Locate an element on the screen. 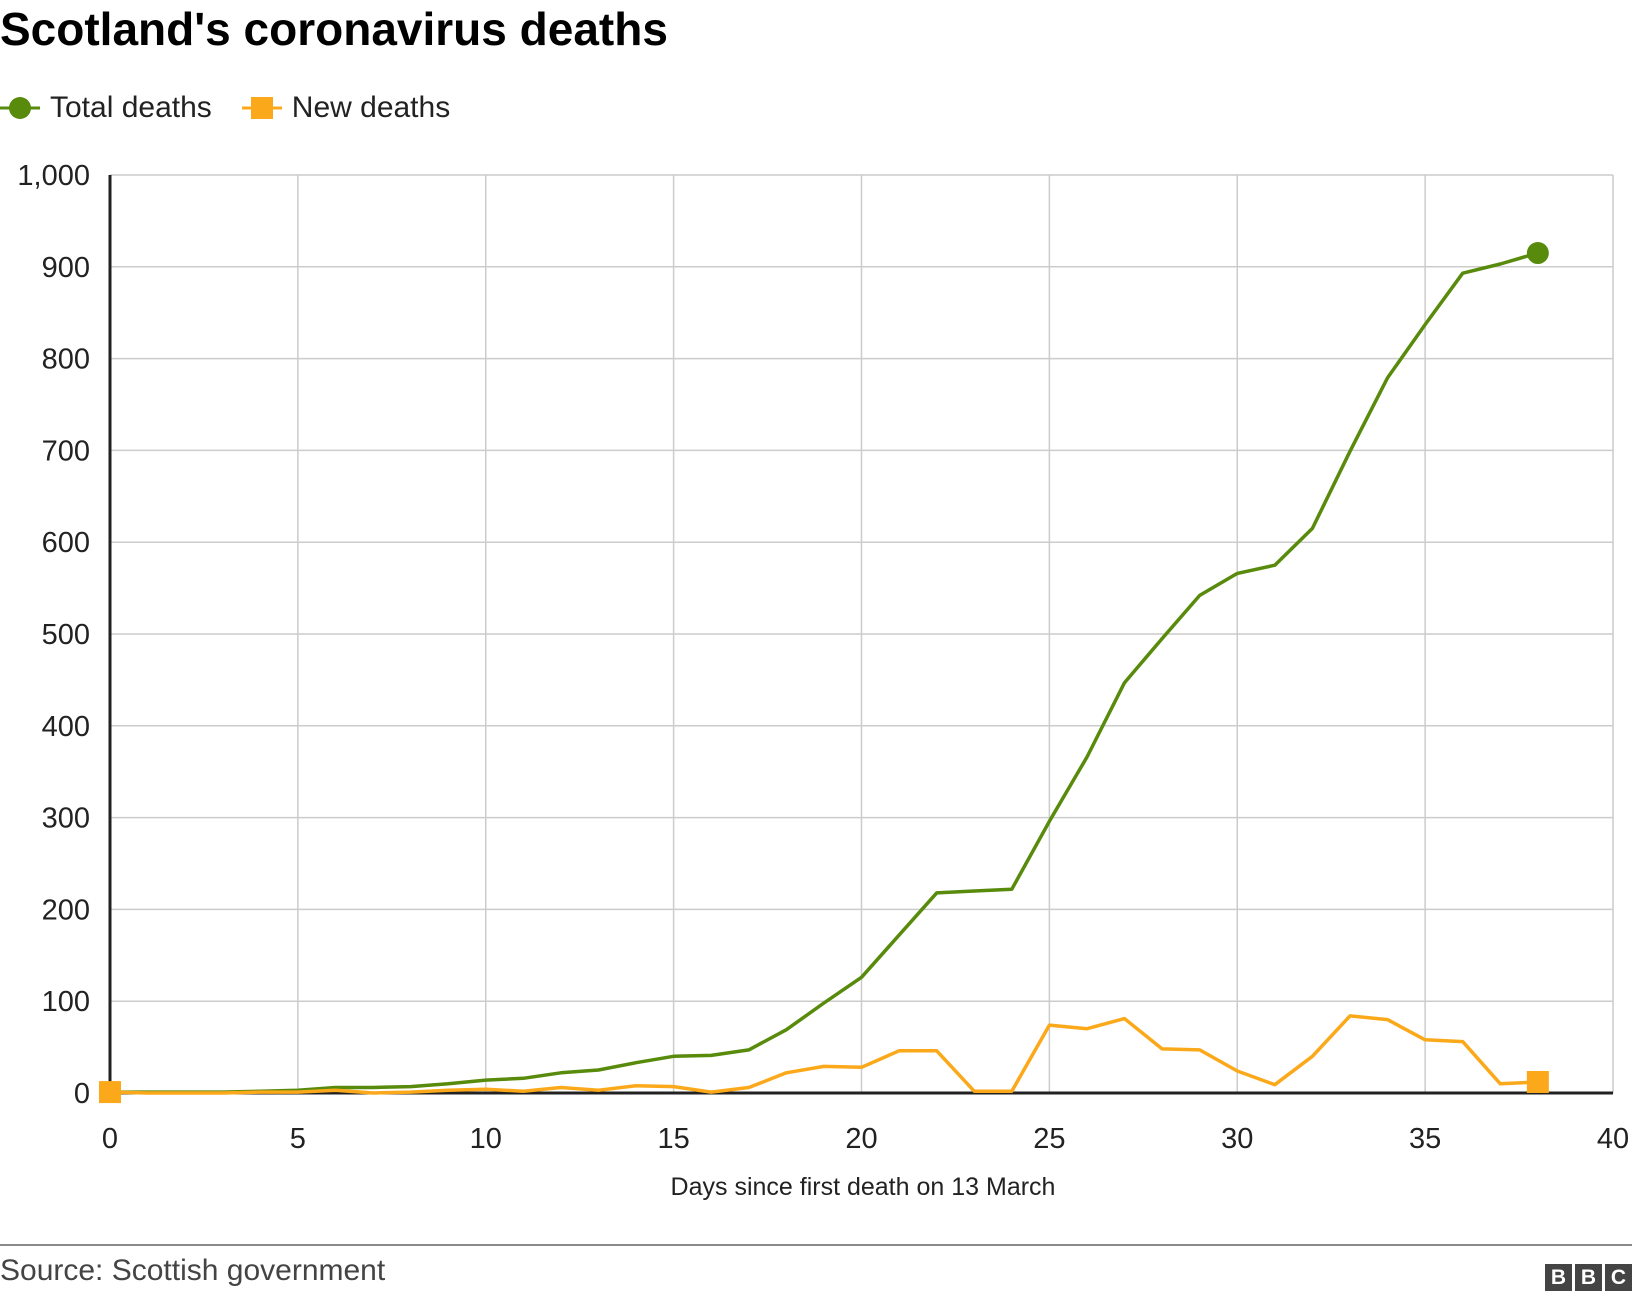 The image size is (1632, 1300). legend-item-new-deaths: New deaths is located at coordinates (346, 108).